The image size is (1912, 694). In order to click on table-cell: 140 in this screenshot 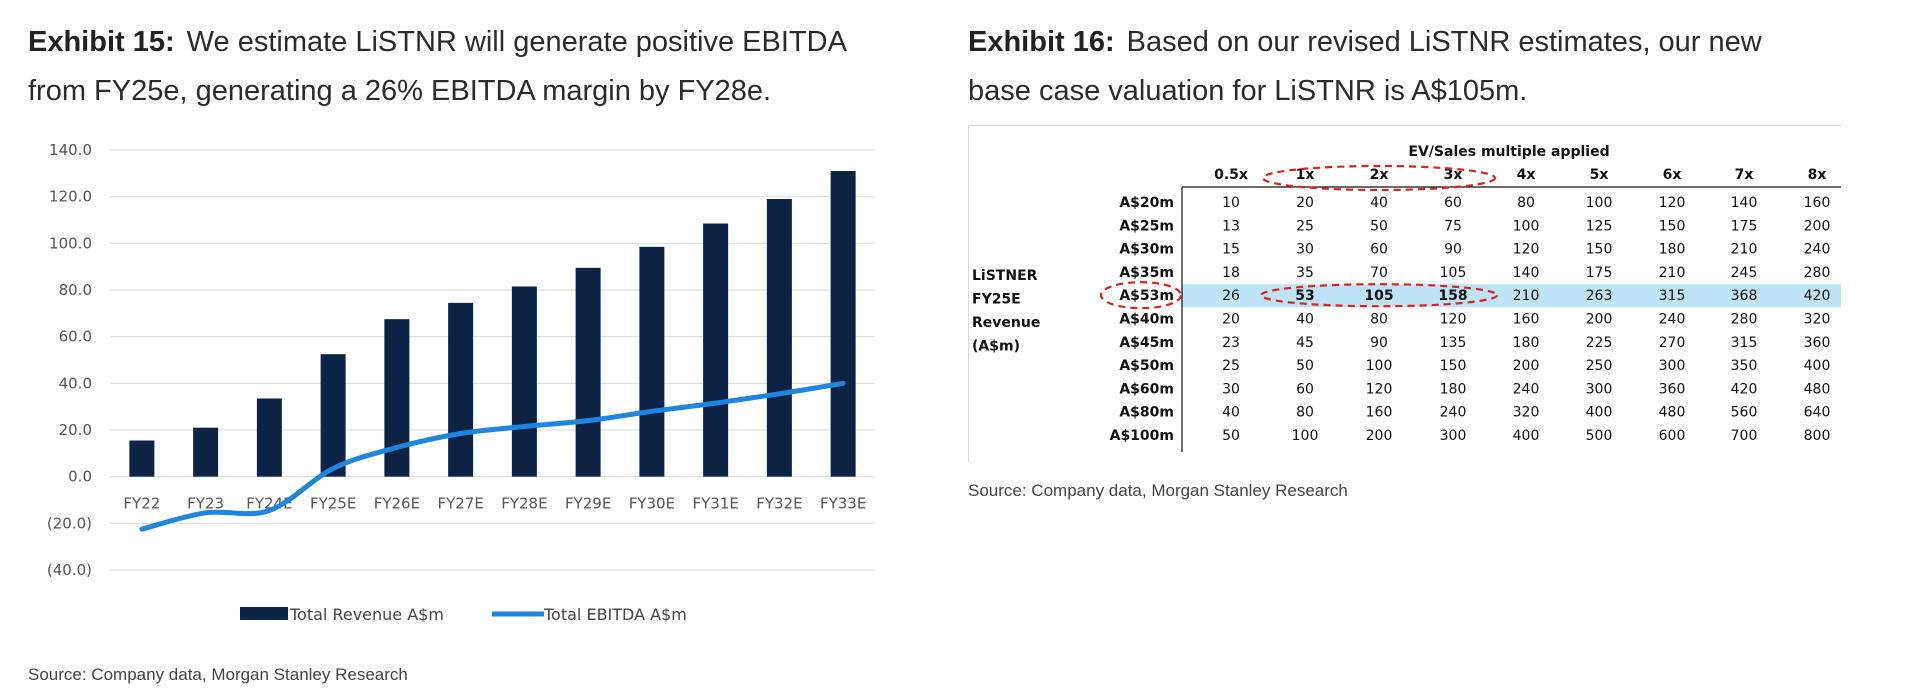, I will do `click(1744, 203)`.